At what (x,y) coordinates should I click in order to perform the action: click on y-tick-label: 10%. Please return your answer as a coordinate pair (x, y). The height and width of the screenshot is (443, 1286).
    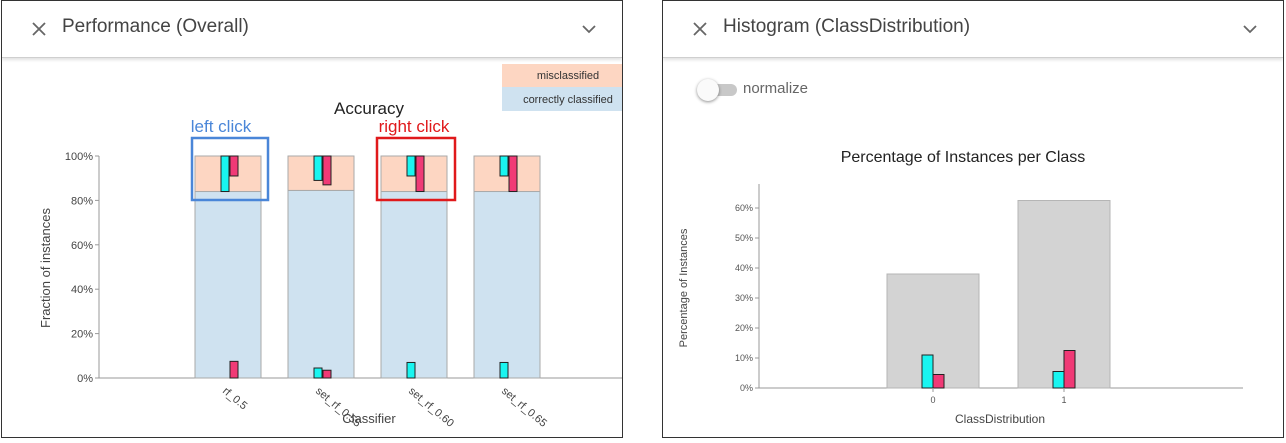
    Looking at the image, I should click on (744, 358).